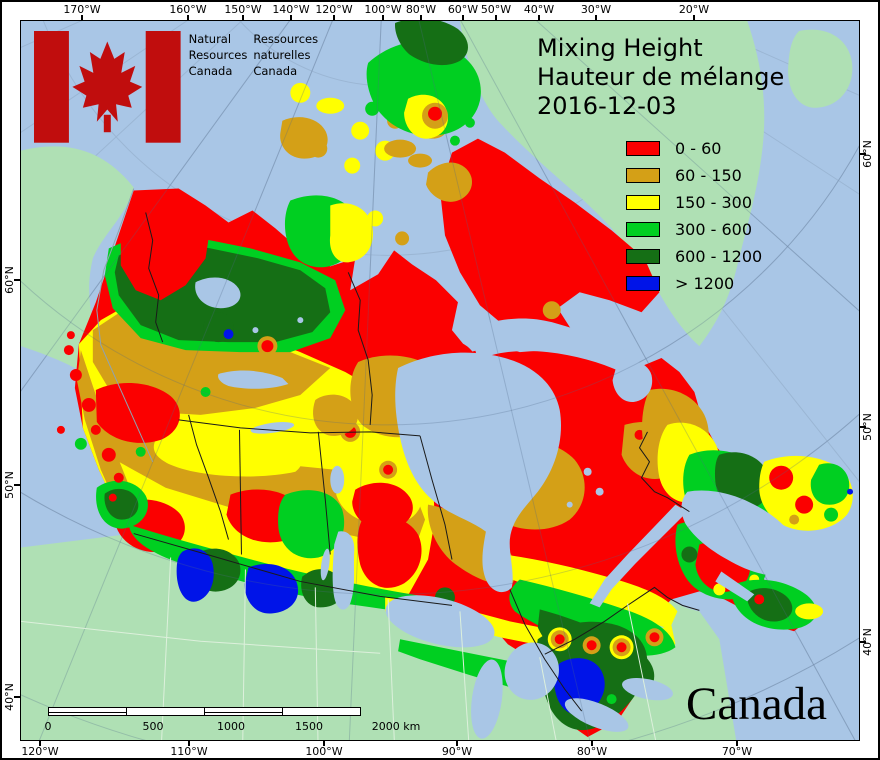 This screenshot has height=760, width=880. Describe the element at coordinates (253, 379) in the screenshot. I see `great-slave-lake` at that location.